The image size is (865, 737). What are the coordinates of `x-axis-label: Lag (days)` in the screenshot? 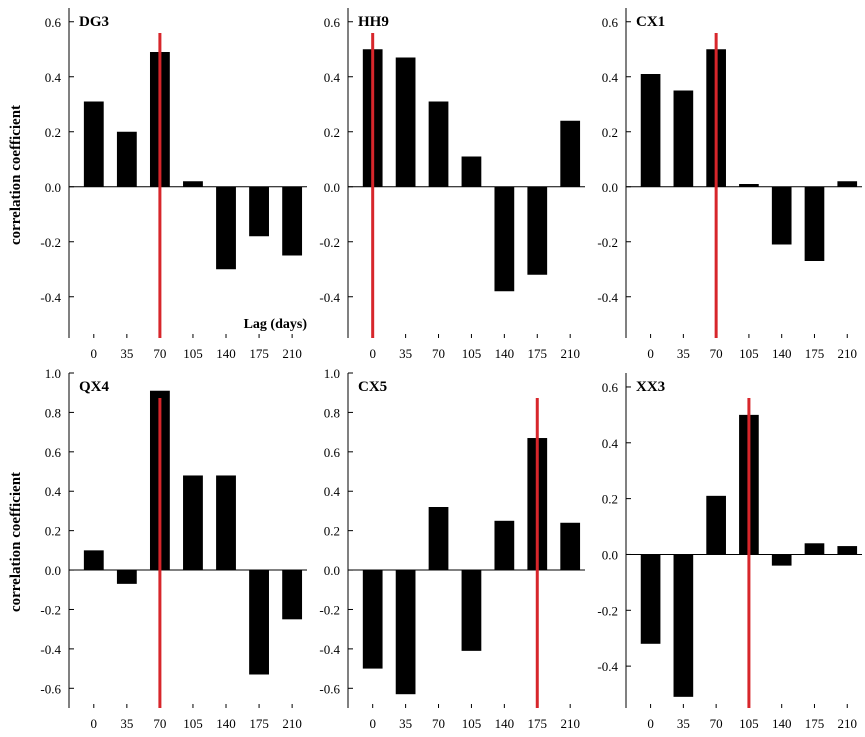 It's located at (276, 324).